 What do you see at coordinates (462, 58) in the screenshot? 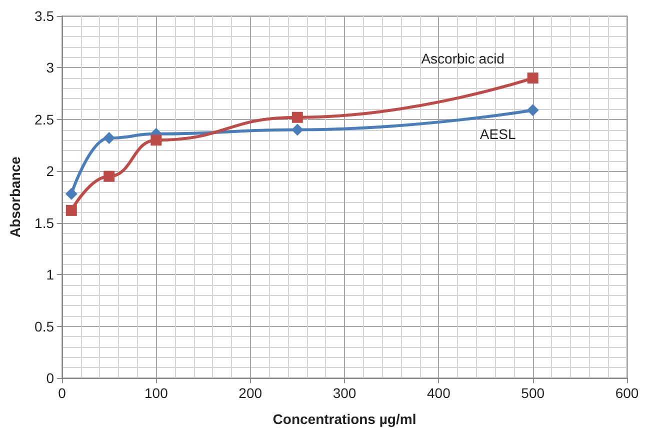
I see `series-label: Ascorbic acid` at bounding box center [462, 58].